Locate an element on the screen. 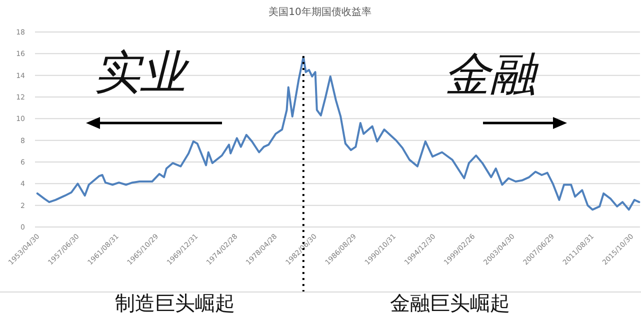  text: 制造巨头崛起 is located at coordinates (175, 303).